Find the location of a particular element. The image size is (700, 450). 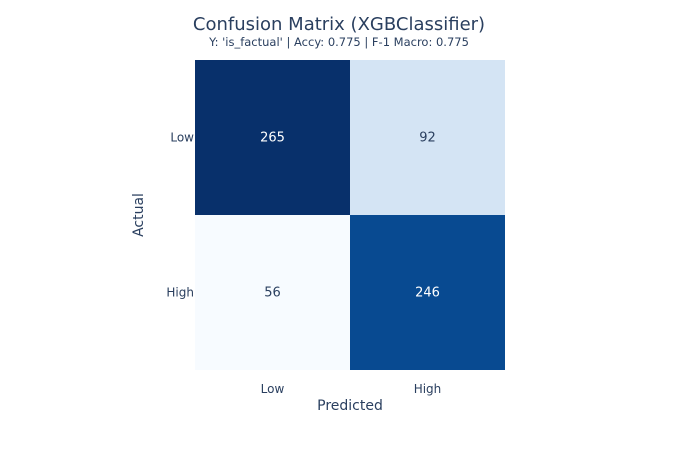

y-tick-label: High is located at coordinates (180, 293).